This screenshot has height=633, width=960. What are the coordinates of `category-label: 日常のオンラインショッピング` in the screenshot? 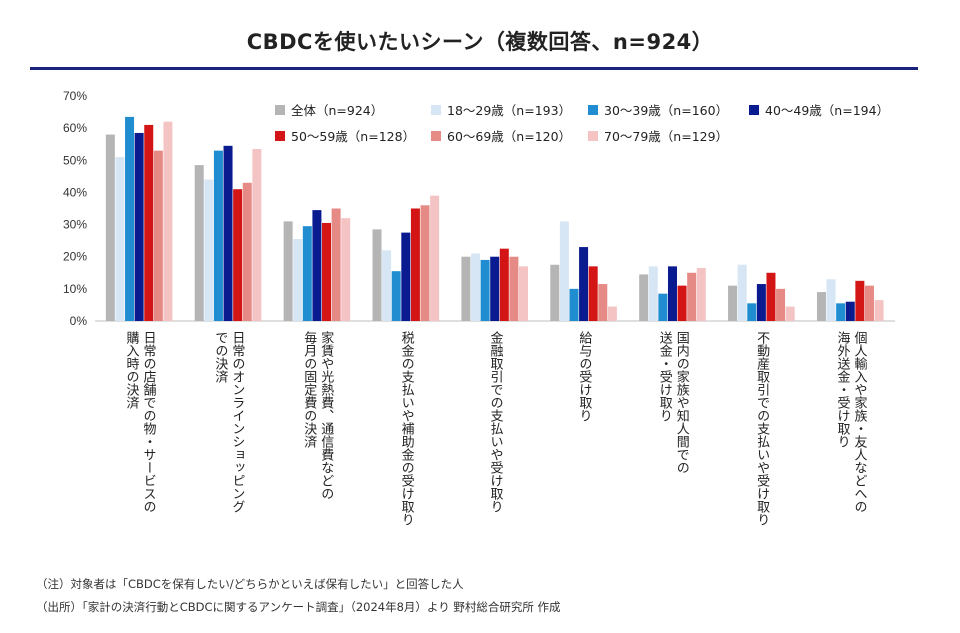 It's located at (237, 422).